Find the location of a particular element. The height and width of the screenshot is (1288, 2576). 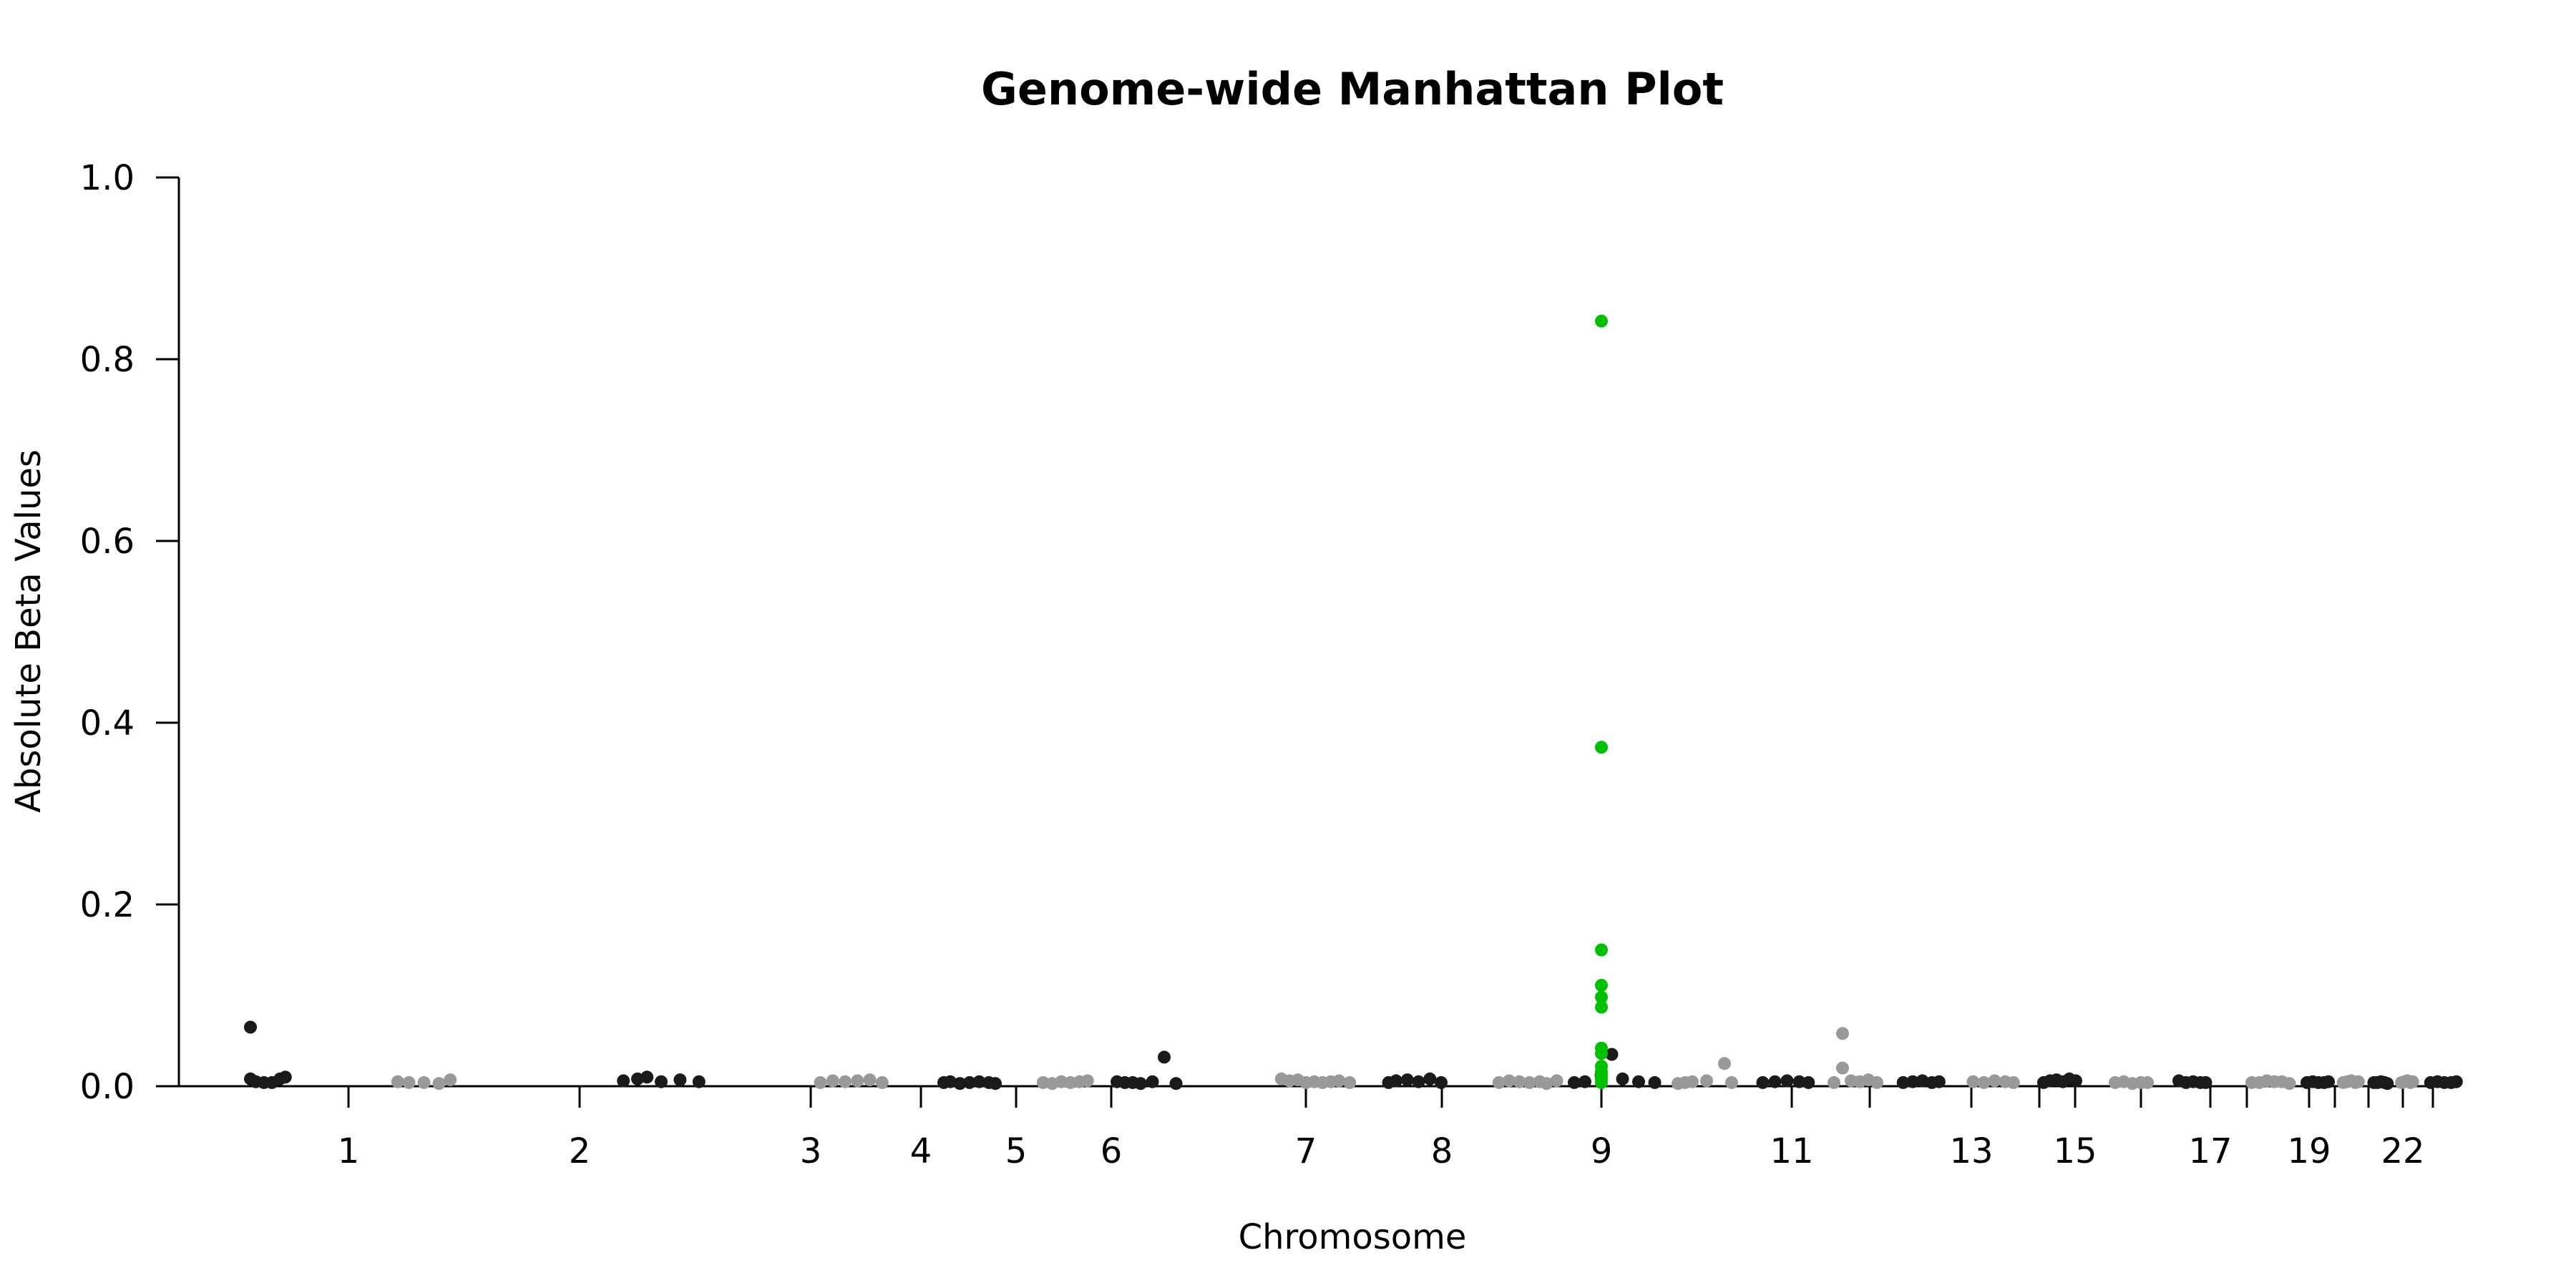

x-tick-label: 8 is located at coordinates (1442, 1151).